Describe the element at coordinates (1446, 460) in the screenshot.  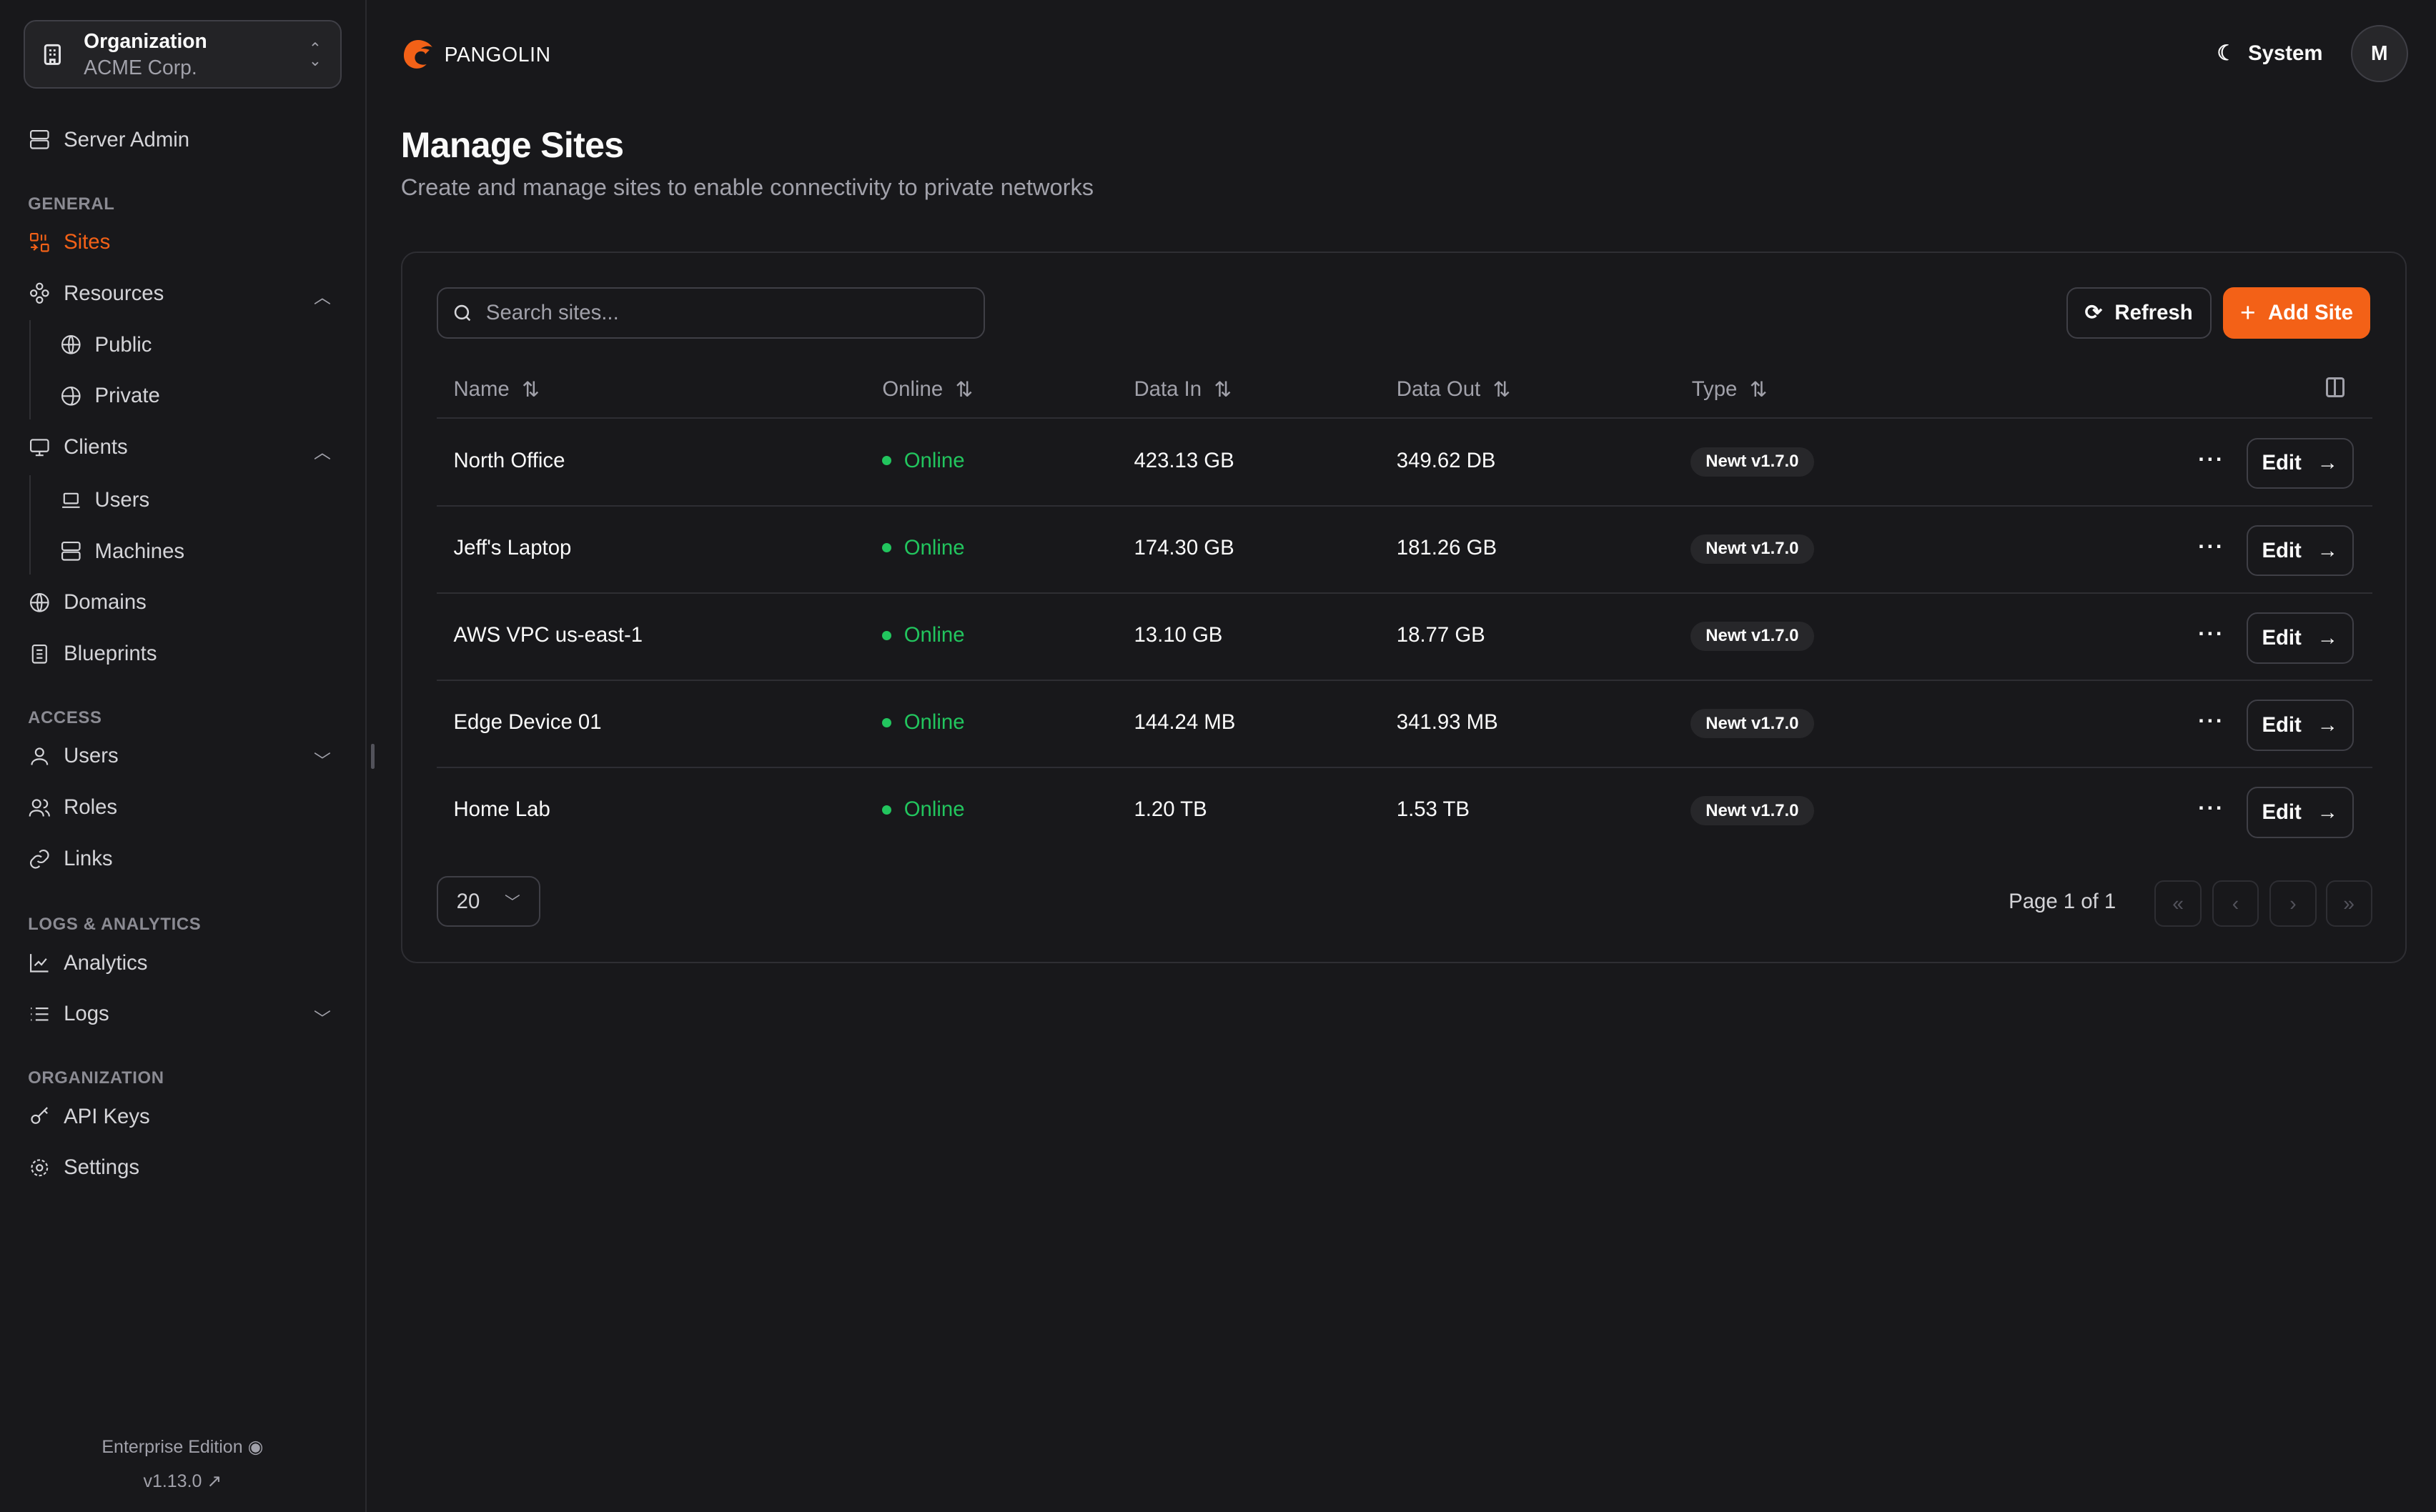
I see `data-out: 349.62 DB` at that location.